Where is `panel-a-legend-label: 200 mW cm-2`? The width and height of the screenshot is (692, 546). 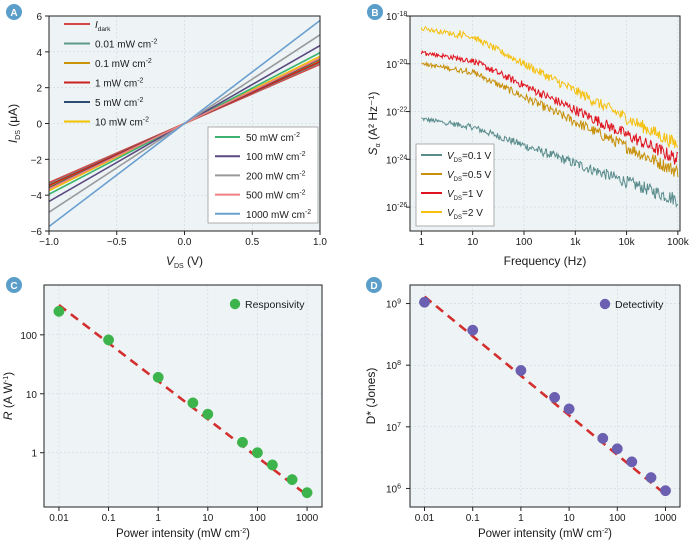
panel-a-legend-label: 200 mW cm-2 is located at coordinates (276, 176).